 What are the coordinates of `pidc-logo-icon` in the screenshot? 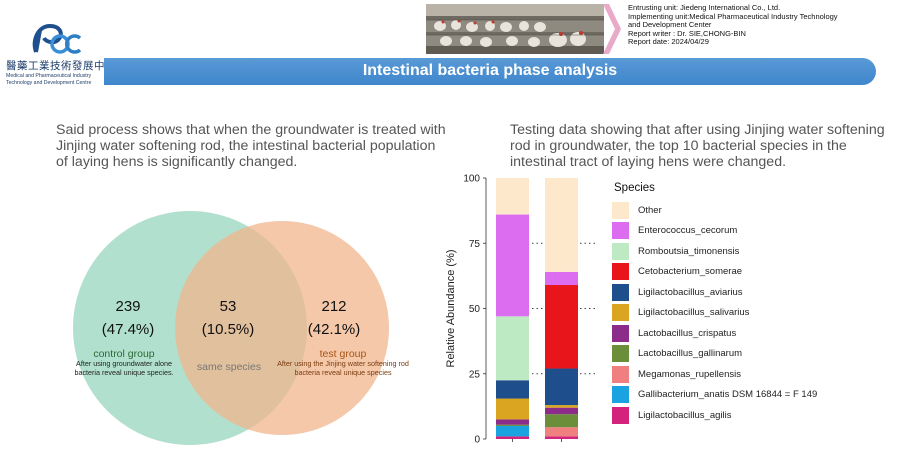 It's located at (57, 38).